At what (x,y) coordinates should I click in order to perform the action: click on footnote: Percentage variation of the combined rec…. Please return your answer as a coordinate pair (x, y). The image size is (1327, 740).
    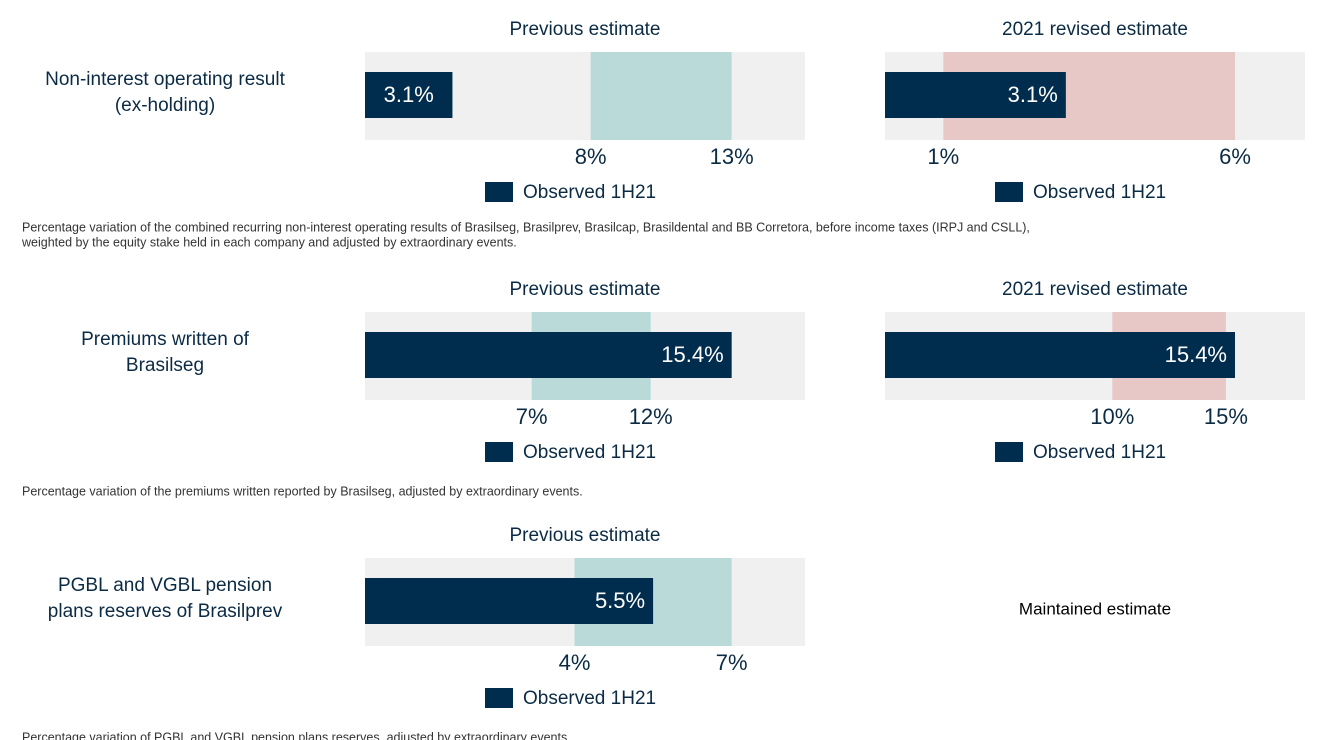
    Looking at the image, I should click on (526, 227).